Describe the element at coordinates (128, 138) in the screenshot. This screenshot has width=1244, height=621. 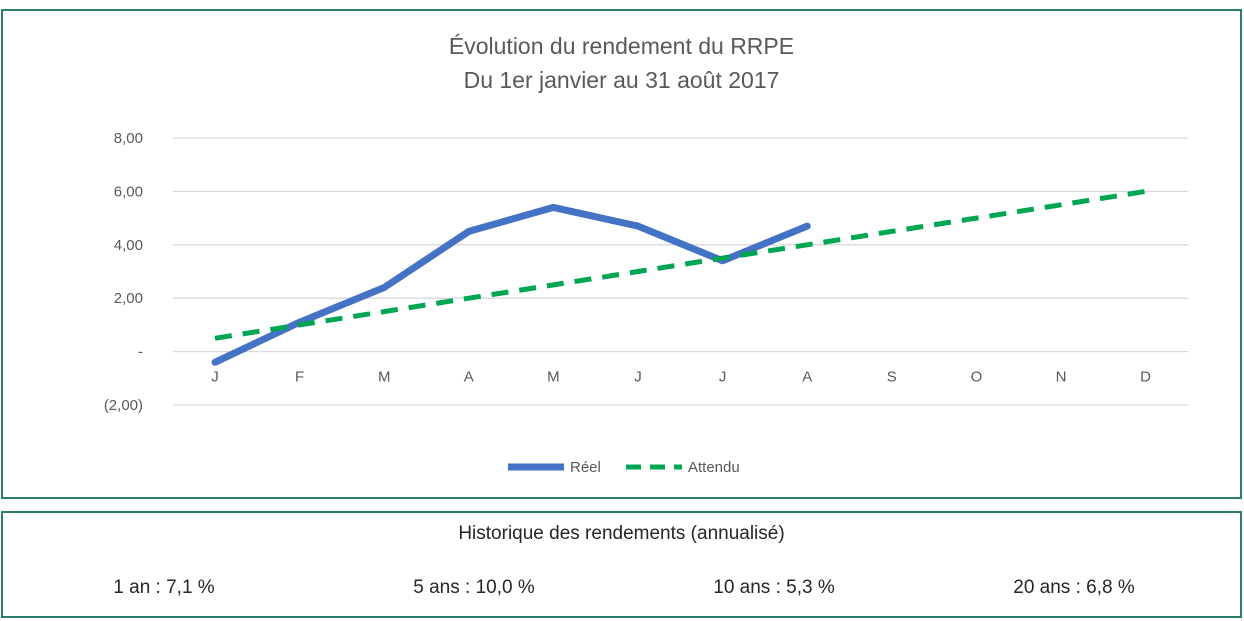
I see `y-tick-label: 8,00` at that location.